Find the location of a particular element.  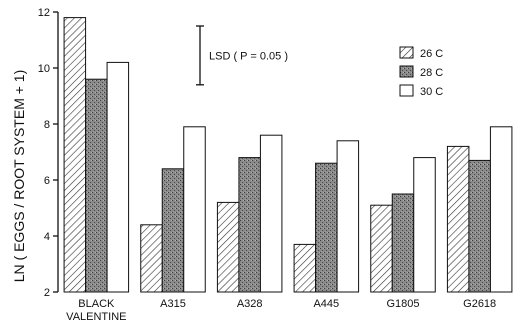

x-category-label: BLACK is located at coordinates (96, 304).